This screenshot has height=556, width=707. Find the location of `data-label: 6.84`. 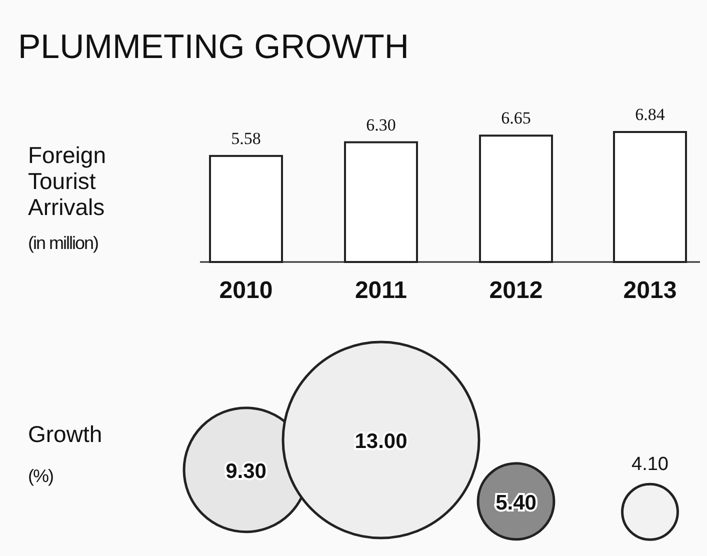

data-label: 6.84 is located at coordinates (650, 114).